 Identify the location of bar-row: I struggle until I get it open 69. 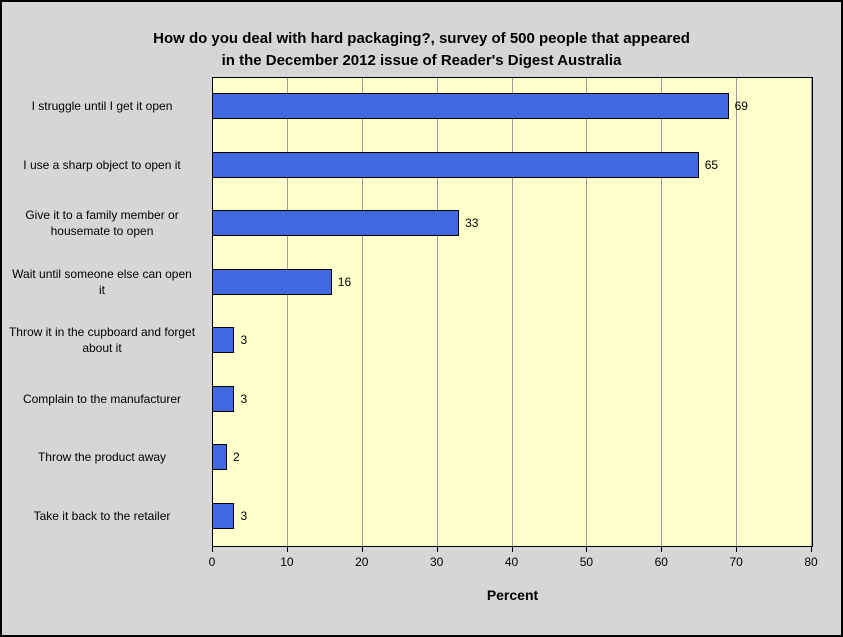
(407, 106).